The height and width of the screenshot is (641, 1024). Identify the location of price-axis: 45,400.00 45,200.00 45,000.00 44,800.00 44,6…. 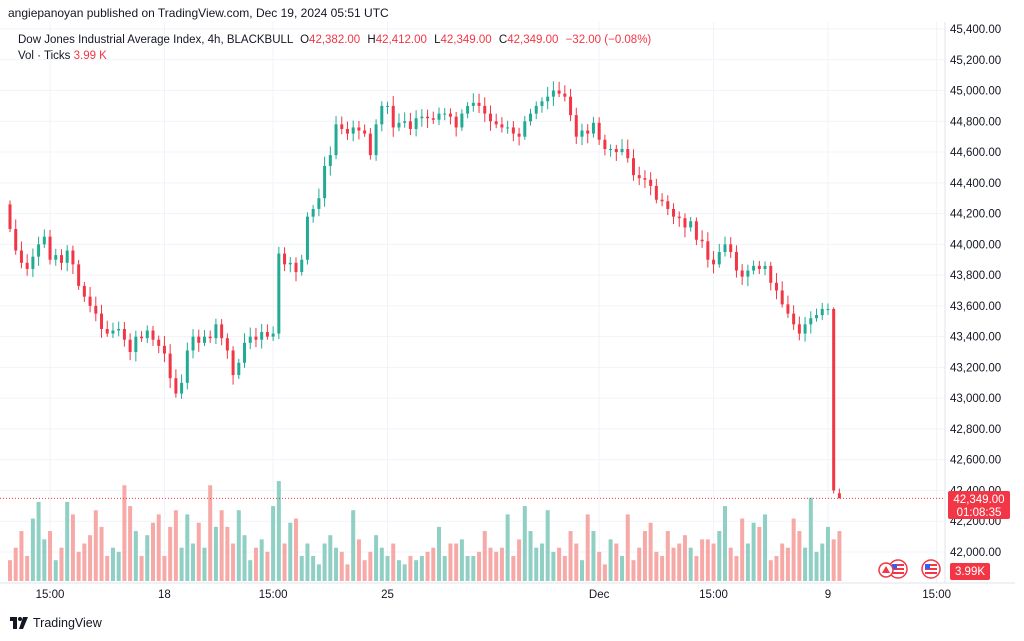
(975, 291).